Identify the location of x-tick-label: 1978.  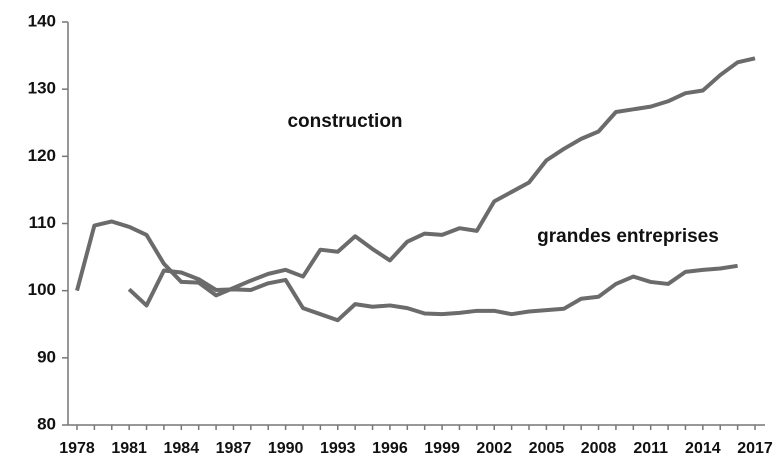
(77, 448).